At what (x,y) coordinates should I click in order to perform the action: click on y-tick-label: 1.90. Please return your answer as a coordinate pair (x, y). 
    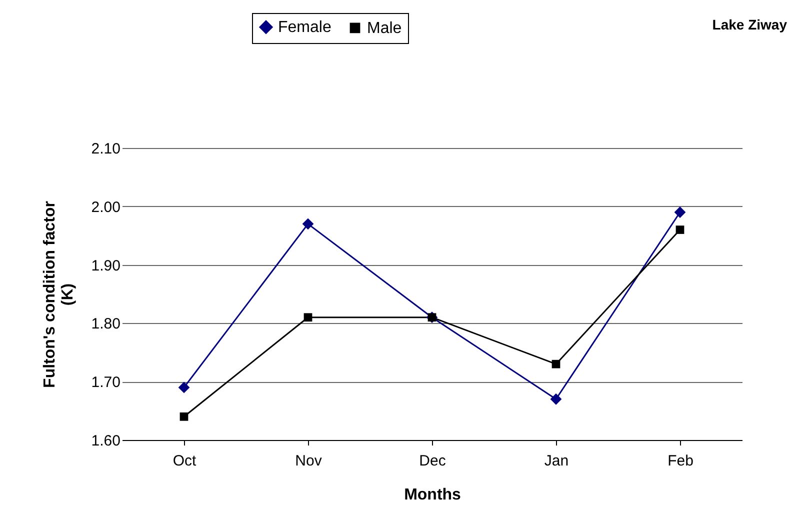
    Looking at the image, I should click on (105, 265).